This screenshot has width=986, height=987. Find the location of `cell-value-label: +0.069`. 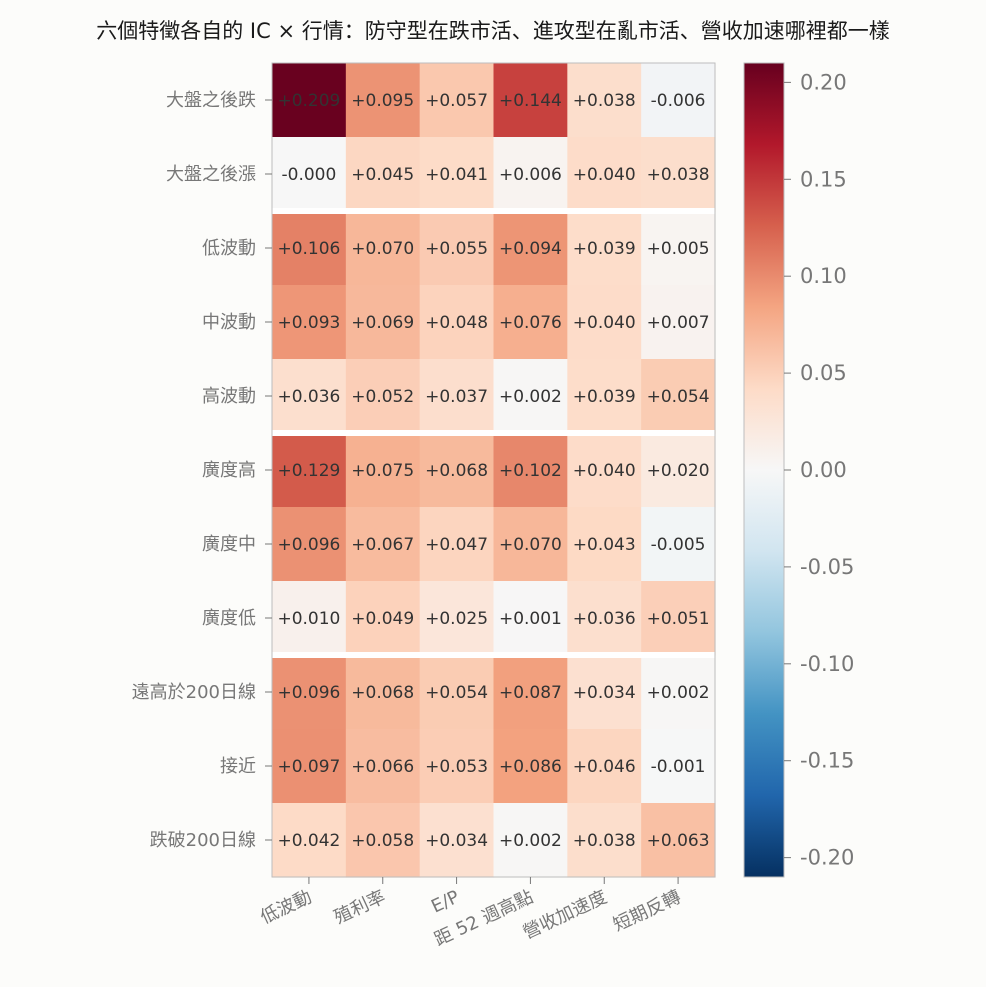

cell-value-label: +0.069 is located at coordinates (382, 323).